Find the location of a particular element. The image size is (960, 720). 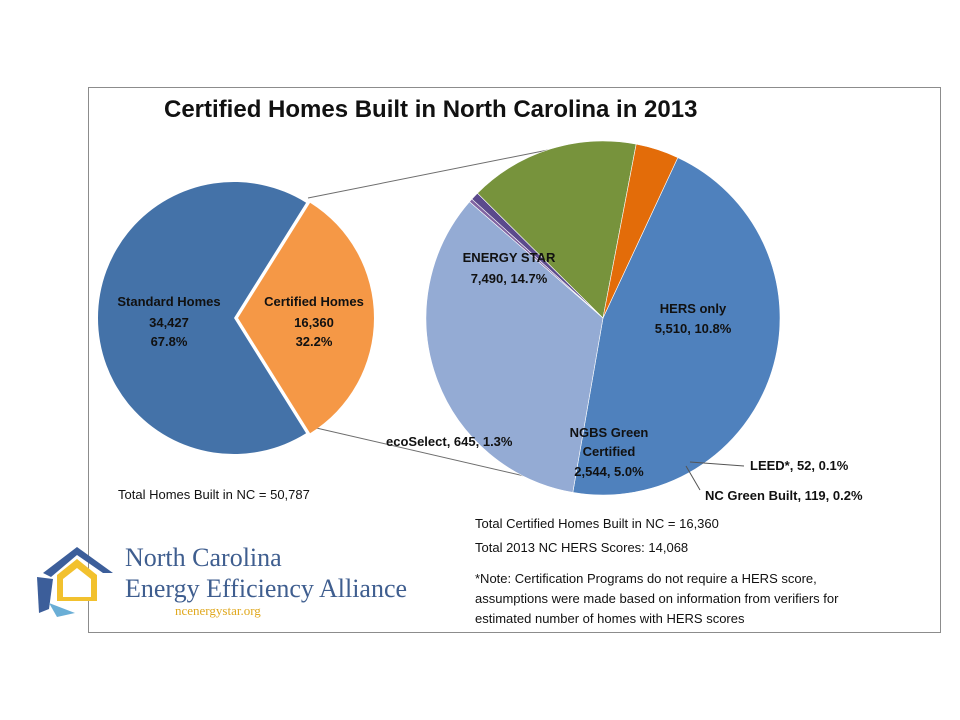

hers-label-name: HERS only is located at coordinates (693, 308).